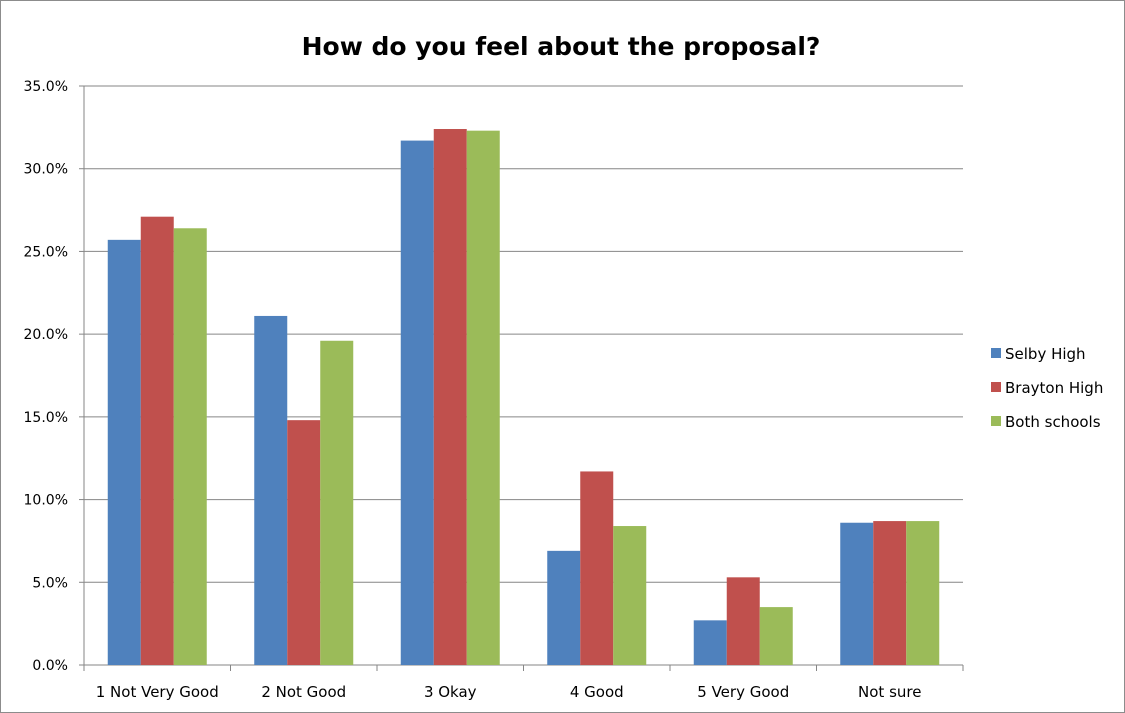 This screenshot has height=713, width=1125. Describe the element at coordinates (46, 418) in the screenshot. I see `y-tick-label: 15.0%` at that location.